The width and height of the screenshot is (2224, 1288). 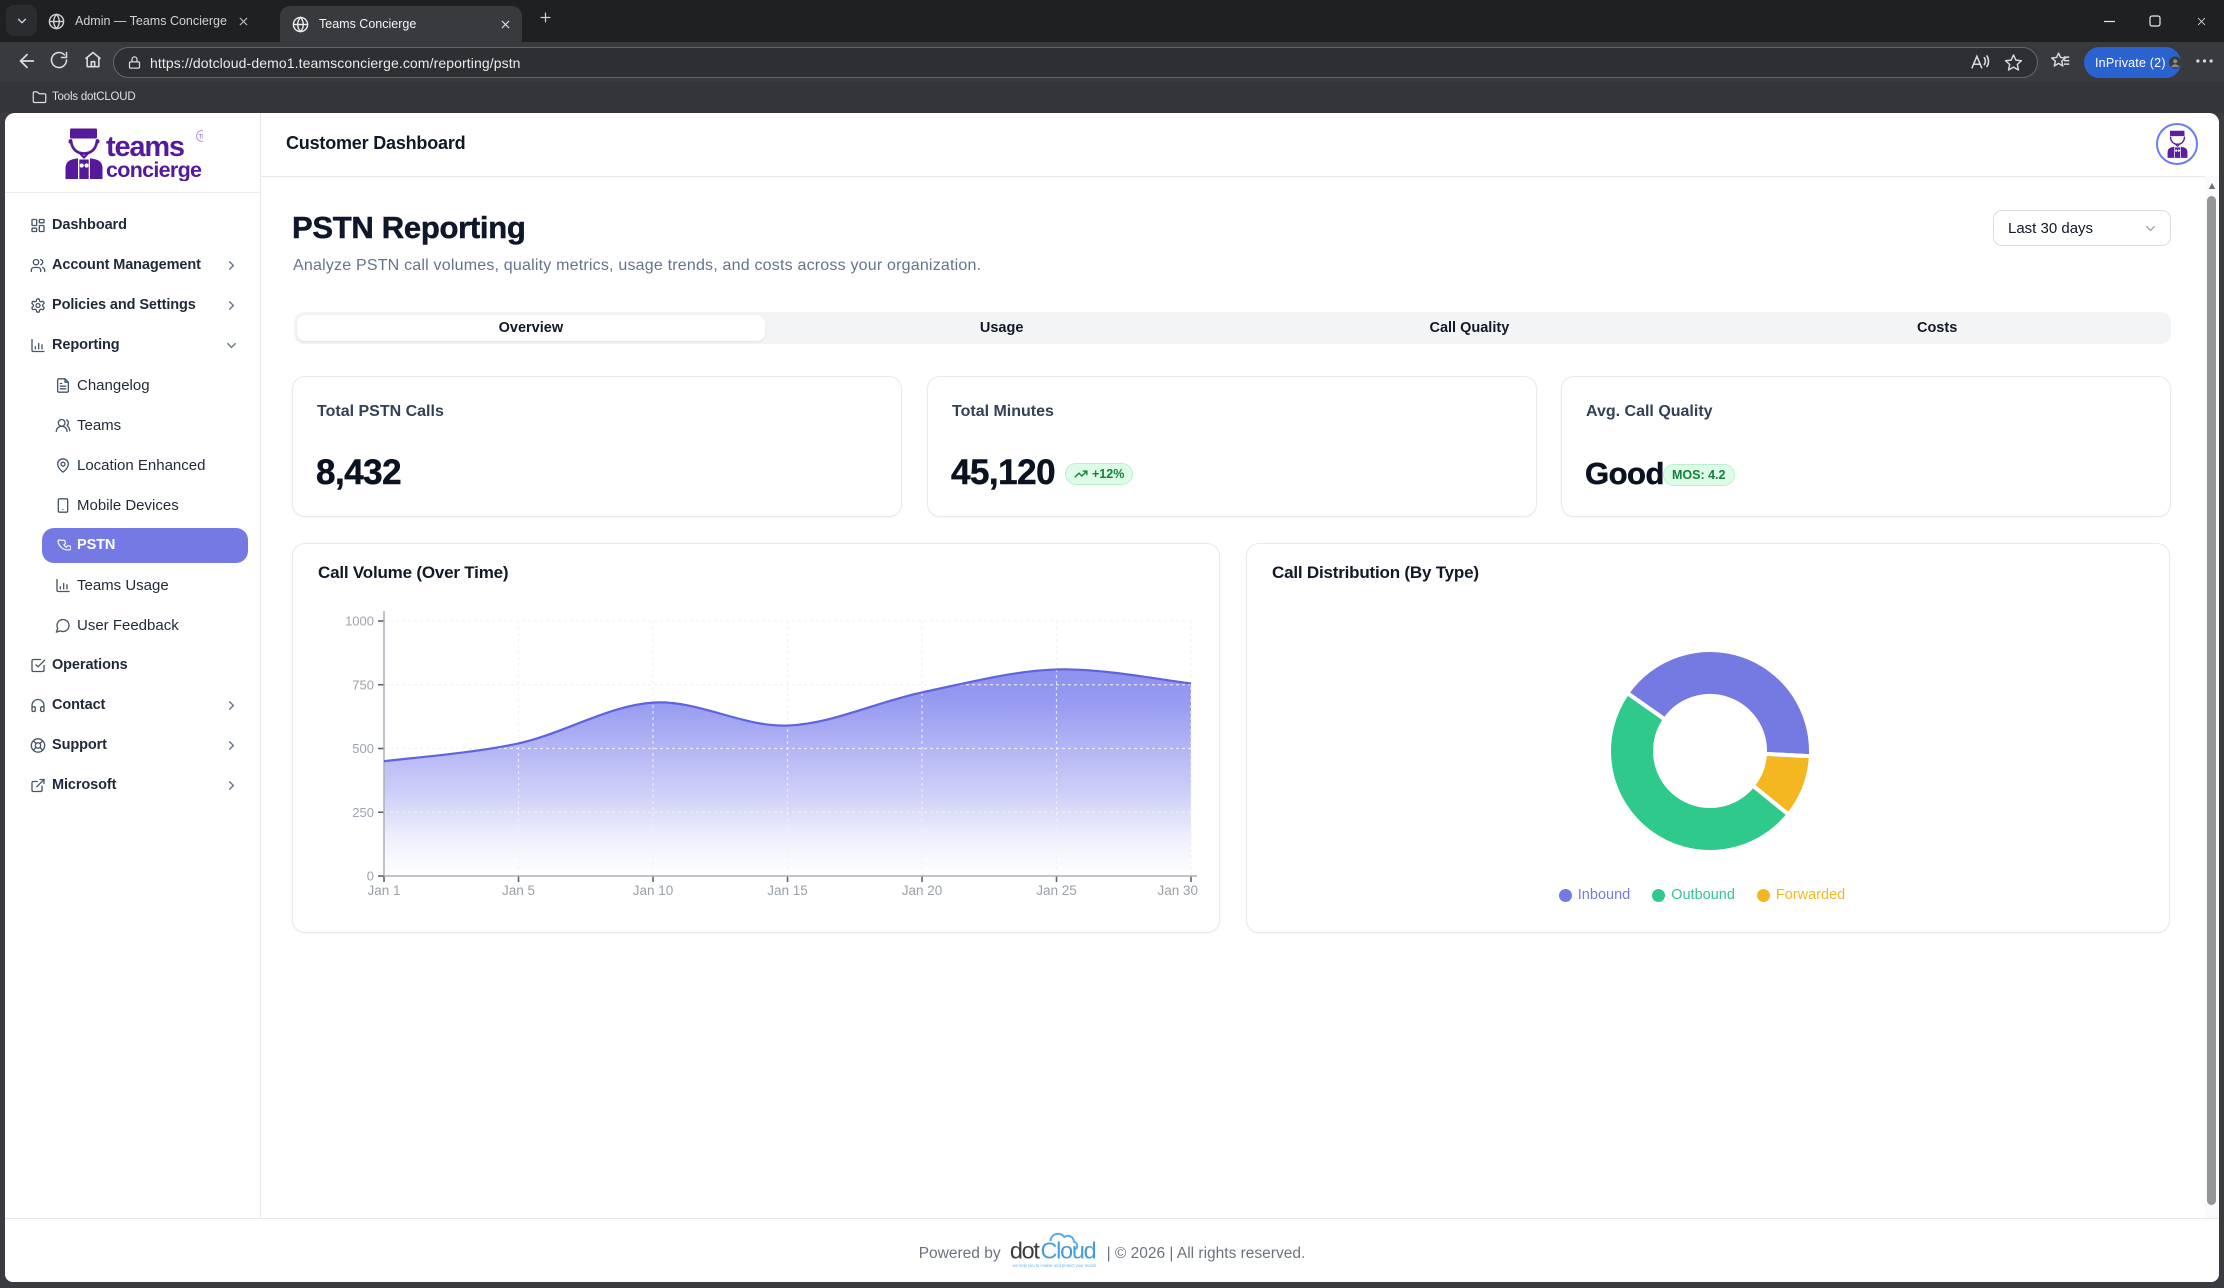 What do you see at coordinates (922, 890) in the screenshot?
I see `svg-text: Jan 20` at bounding box center [922, 890].